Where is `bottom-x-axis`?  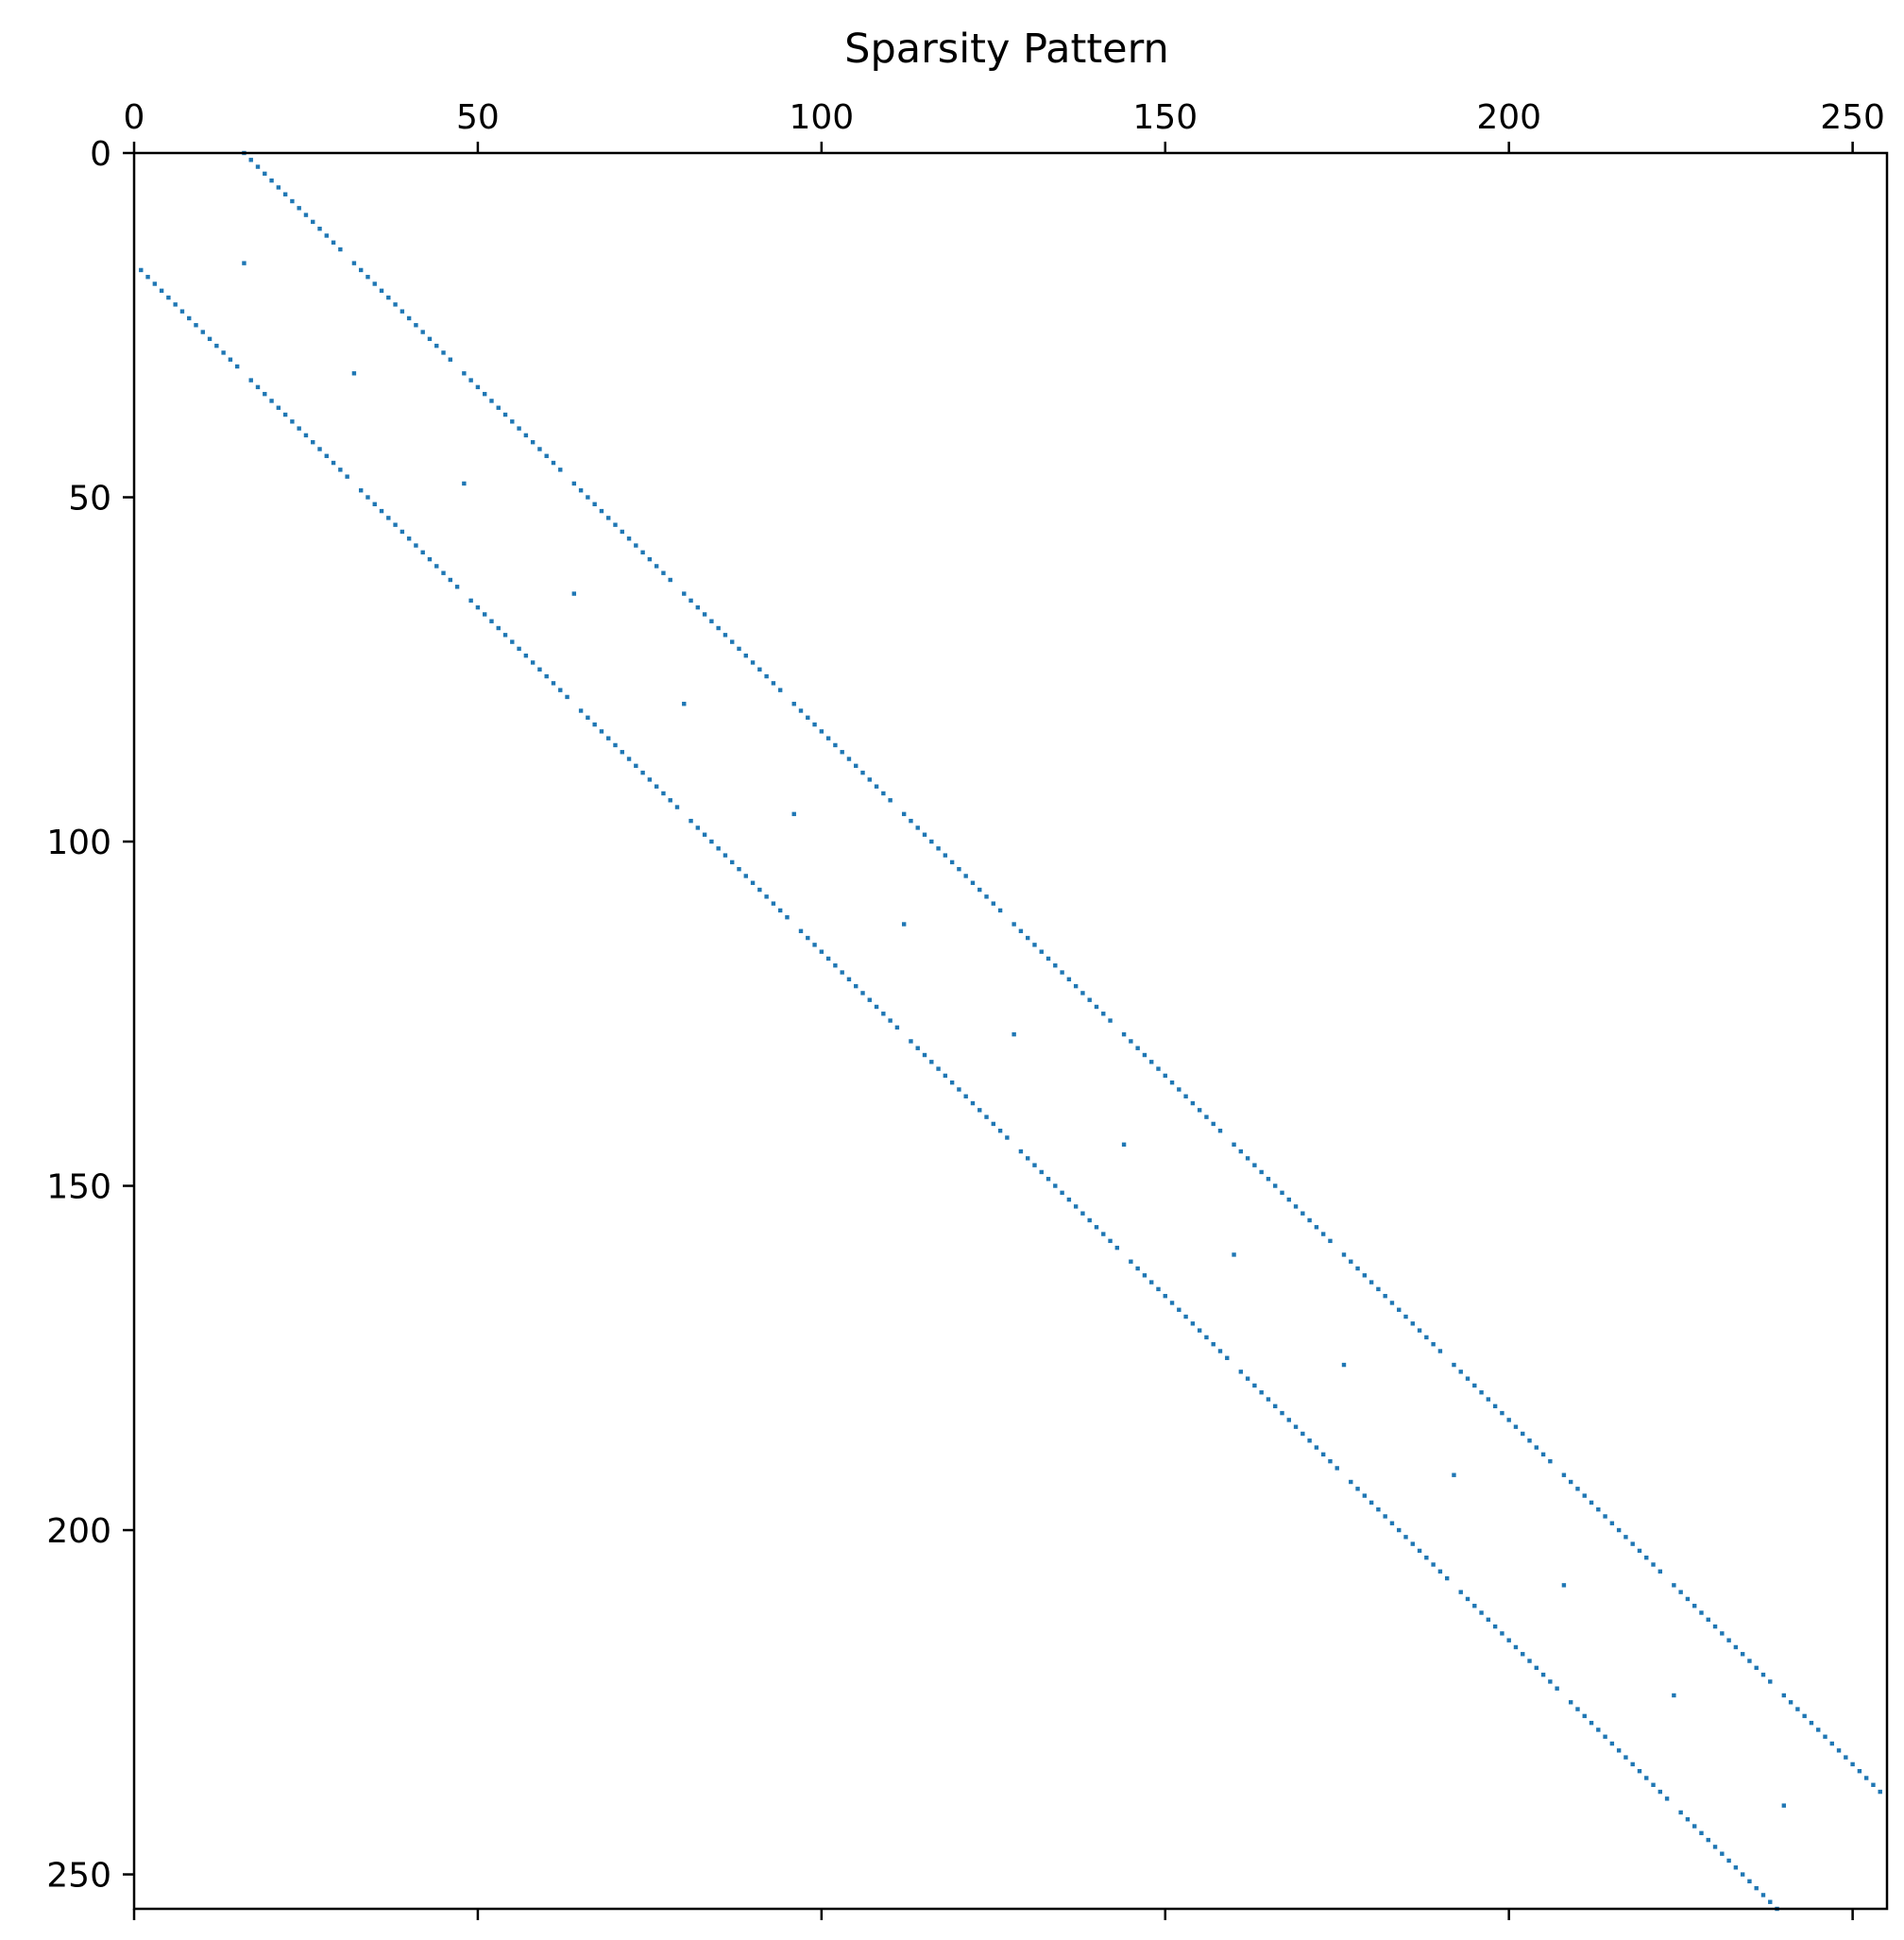
bottom-x-axis is located at coordinates (993, 1914).